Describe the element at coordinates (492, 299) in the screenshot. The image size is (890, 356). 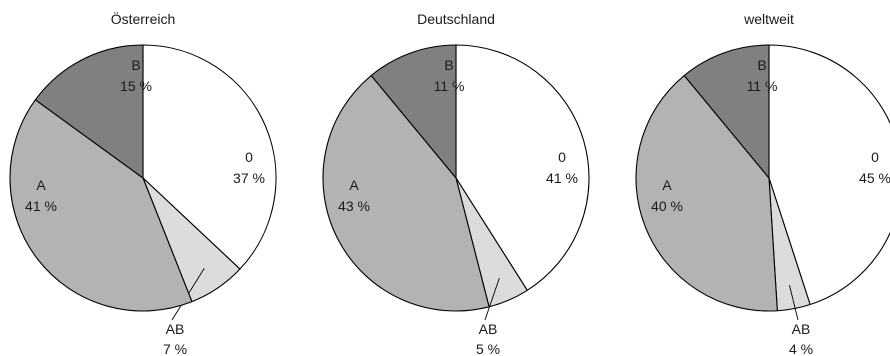
I see `pie-leader-line-germany-ab` at that location.